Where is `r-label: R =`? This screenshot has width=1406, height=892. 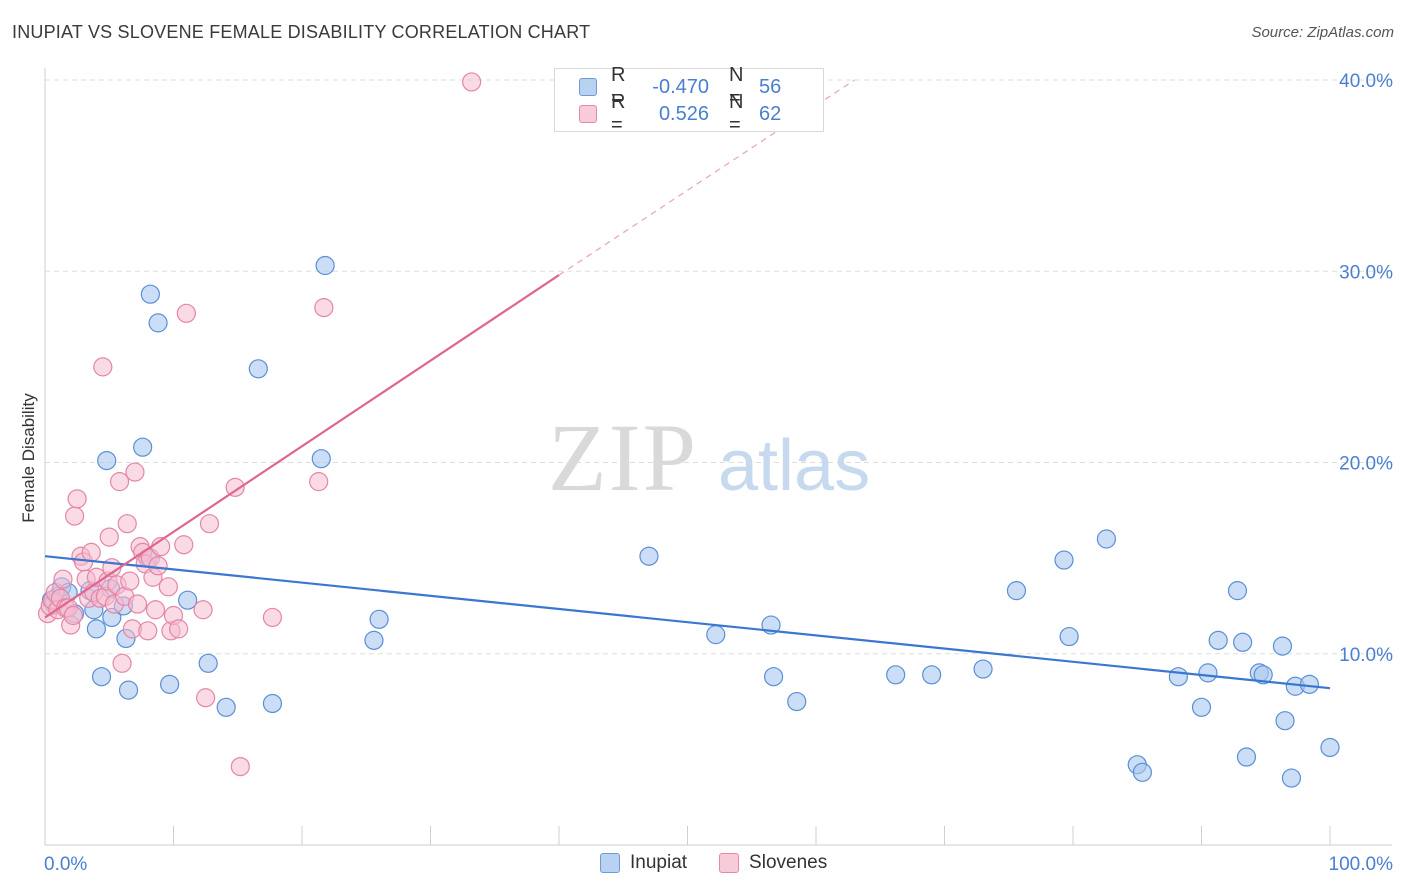 r-label: R = is located at coordinates (618, 86).